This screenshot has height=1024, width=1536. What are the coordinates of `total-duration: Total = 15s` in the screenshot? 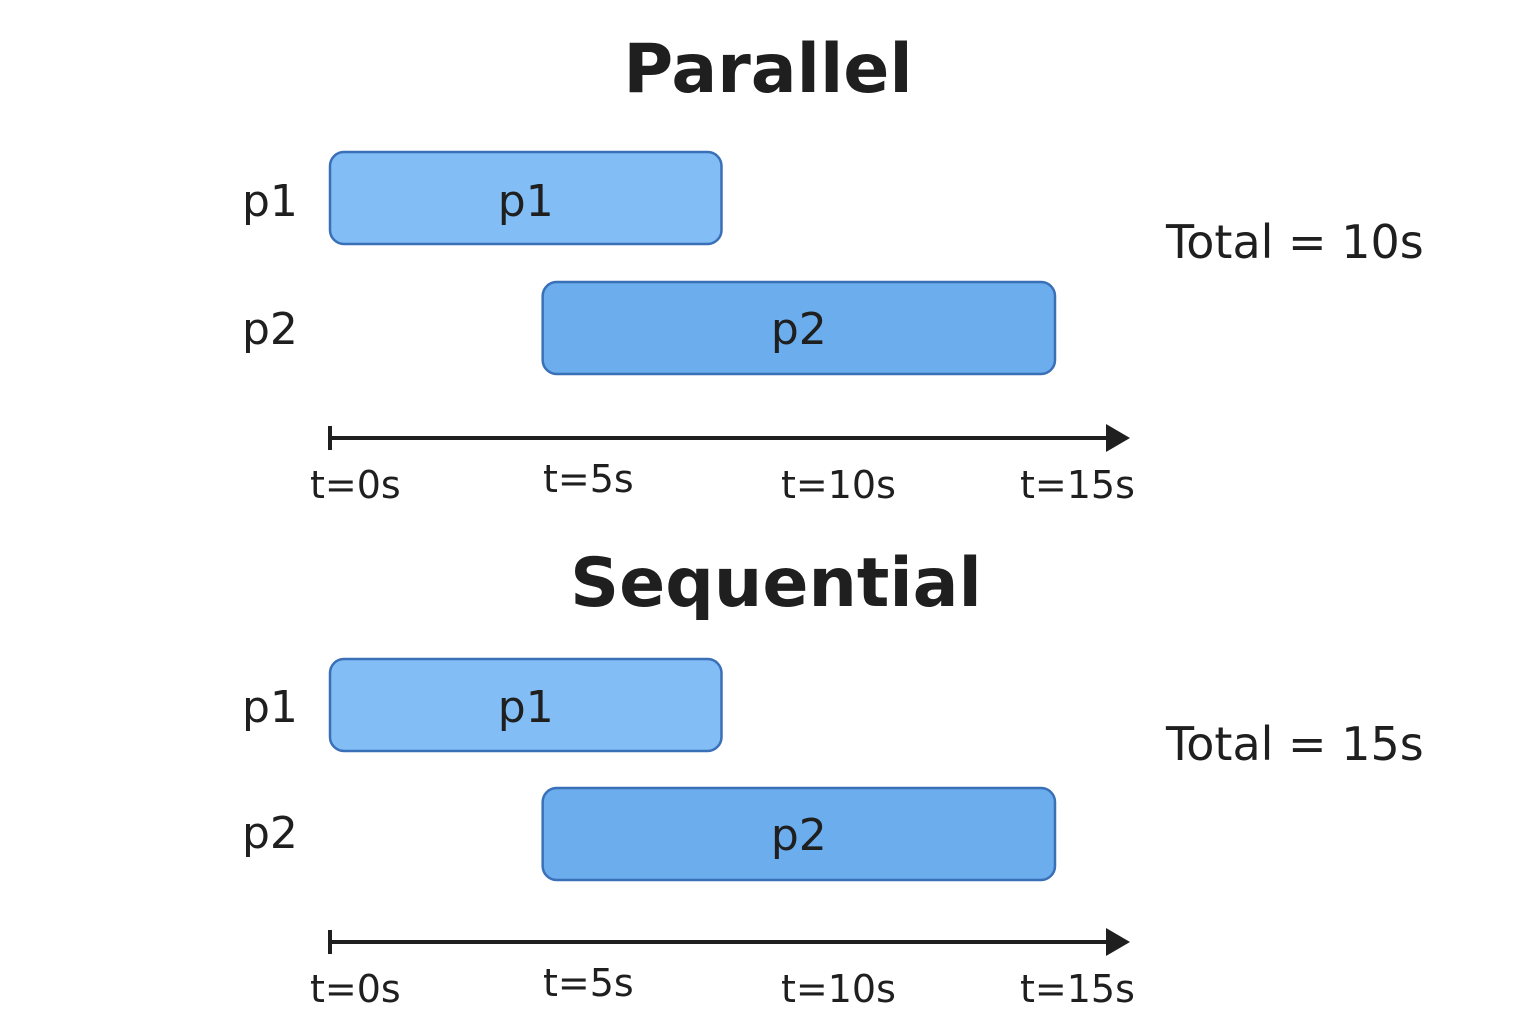 It's located at (1294, 744).